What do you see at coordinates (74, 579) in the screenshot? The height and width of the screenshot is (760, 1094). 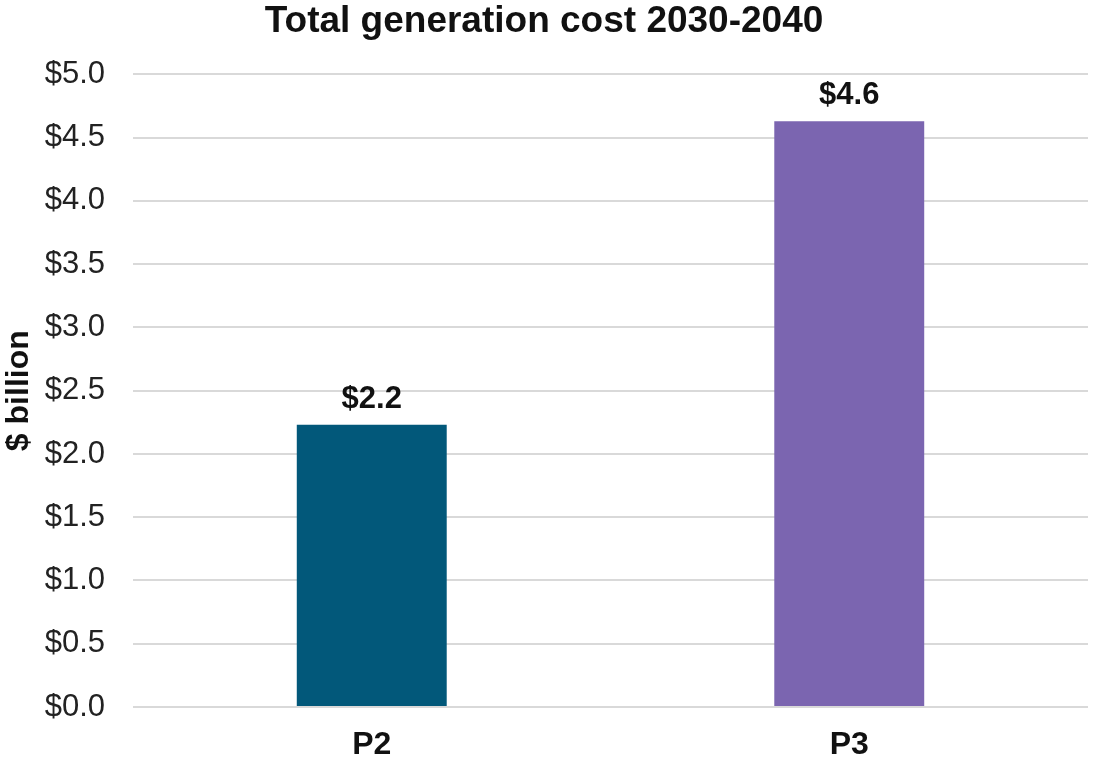 I see `y-tick-label: $1.0` at bounding box center [74, 579].